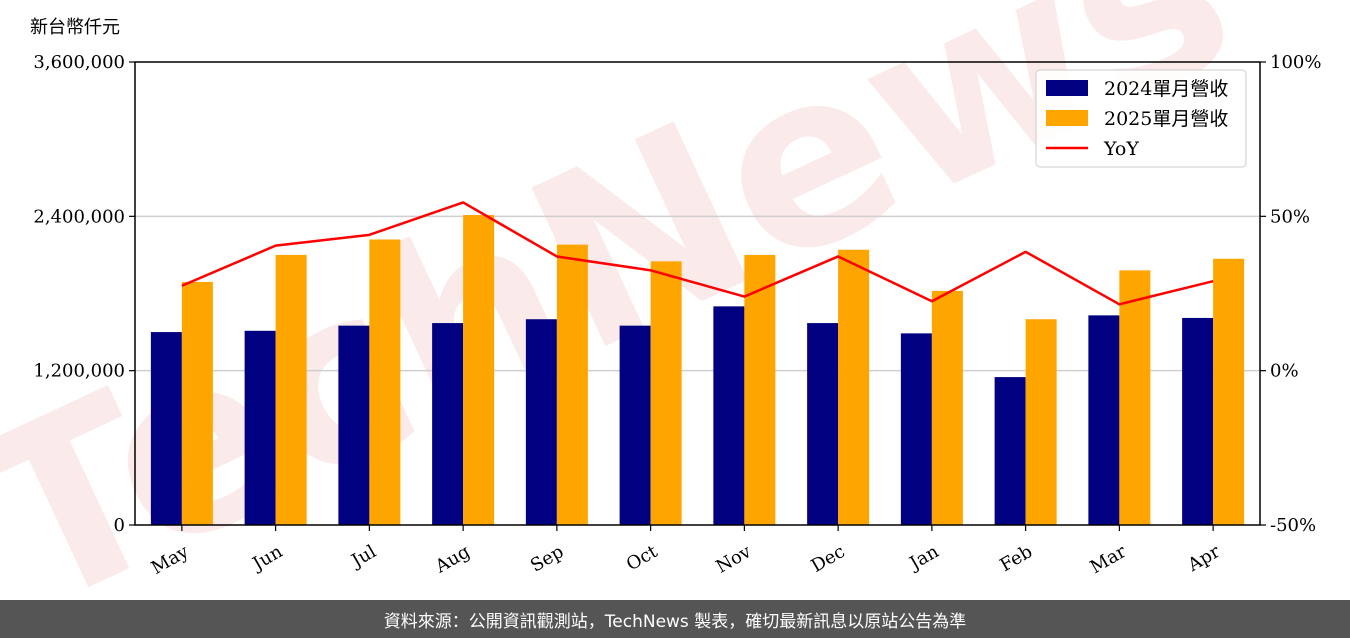  I want to click on legend-box, so click(1141, 118).